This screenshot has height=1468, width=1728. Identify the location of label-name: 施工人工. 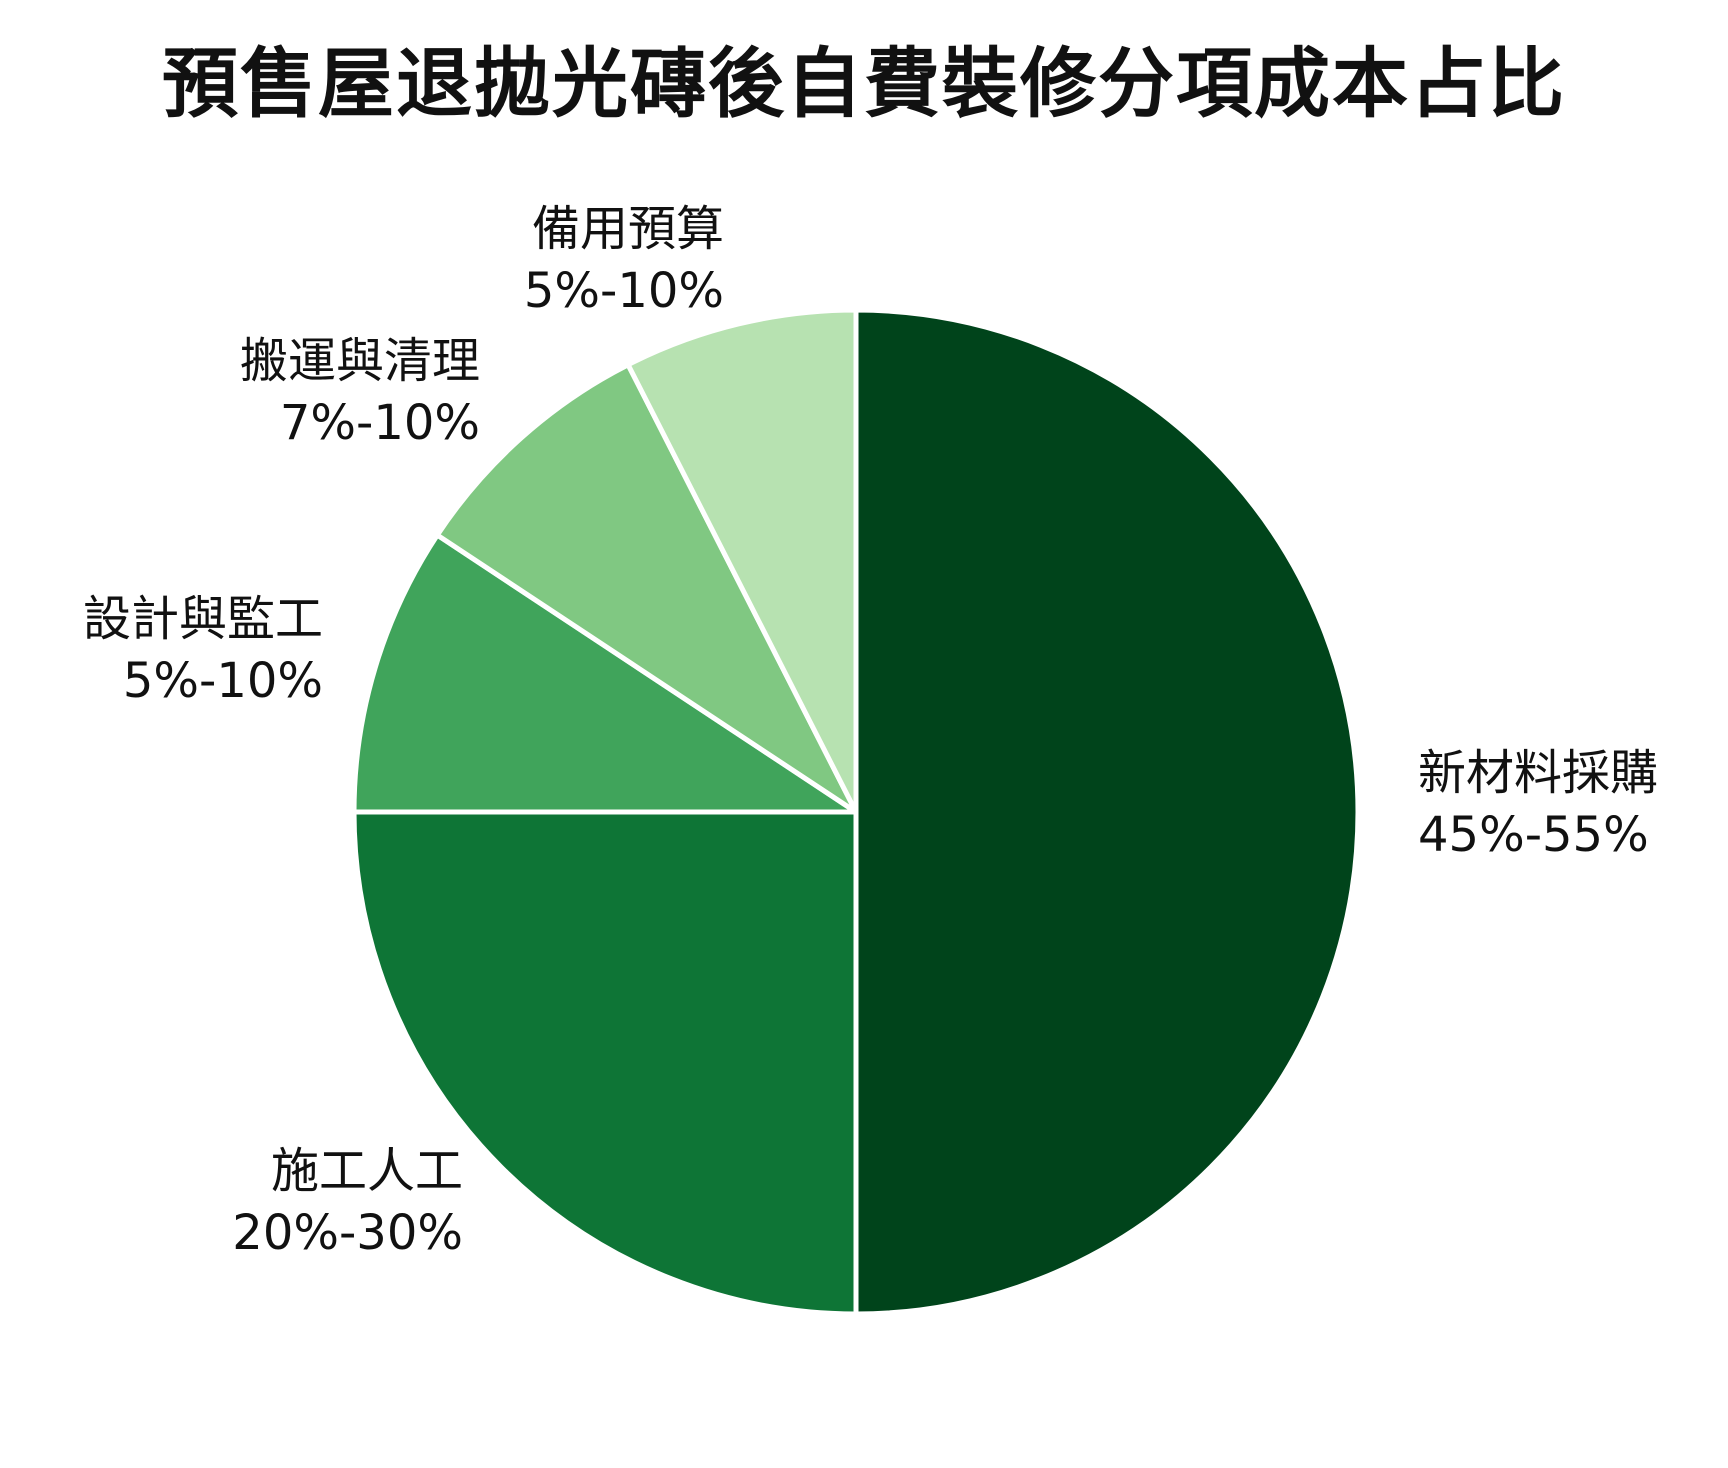
(366, 1171).